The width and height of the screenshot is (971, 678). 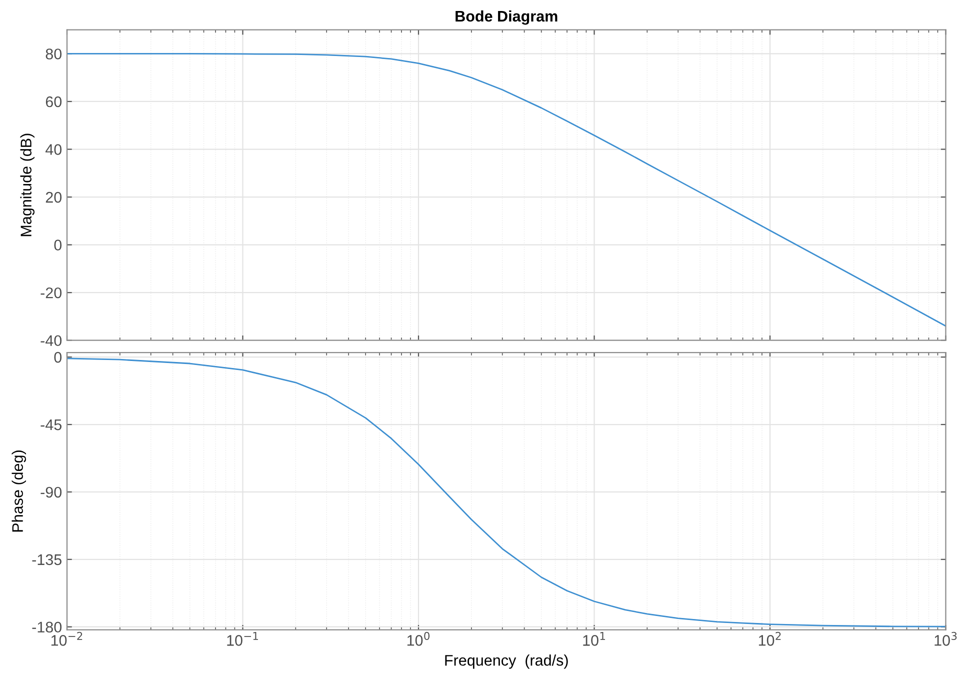 I want to click on y-tick-label: -180, so click(x=47, y=627).